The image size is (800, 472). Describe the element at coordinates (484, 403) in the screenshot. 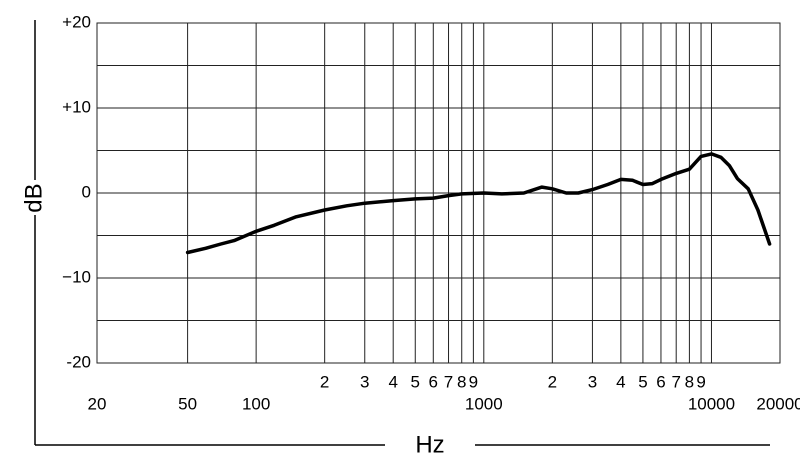

I see `x-tick-label: 1000` at that location.